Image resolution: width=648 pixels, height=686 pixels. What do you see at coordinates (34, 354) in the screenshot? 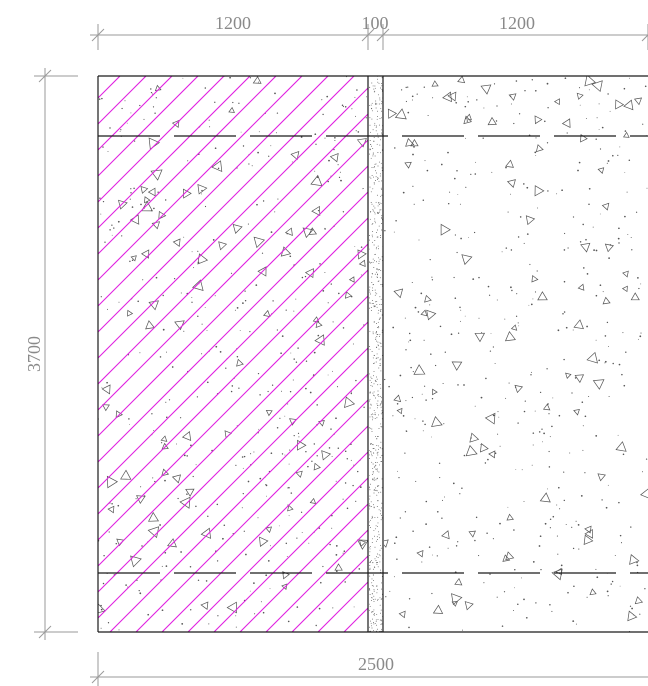
I see `left-height-label: 3700` at bounding box center [34, 354].